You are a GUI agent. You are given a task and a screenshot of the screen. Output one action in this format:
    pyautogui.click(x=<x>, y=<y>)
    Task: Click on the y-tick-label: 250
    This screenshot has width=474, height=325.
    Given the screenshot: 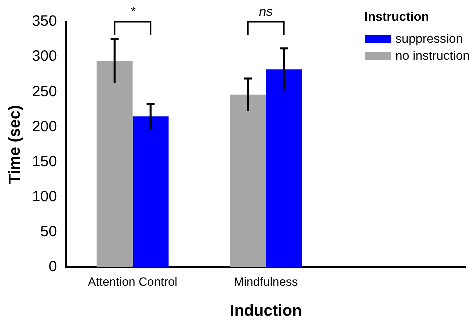 What is the action you would take?
    pyautogui.click(x=45, y=91)
    